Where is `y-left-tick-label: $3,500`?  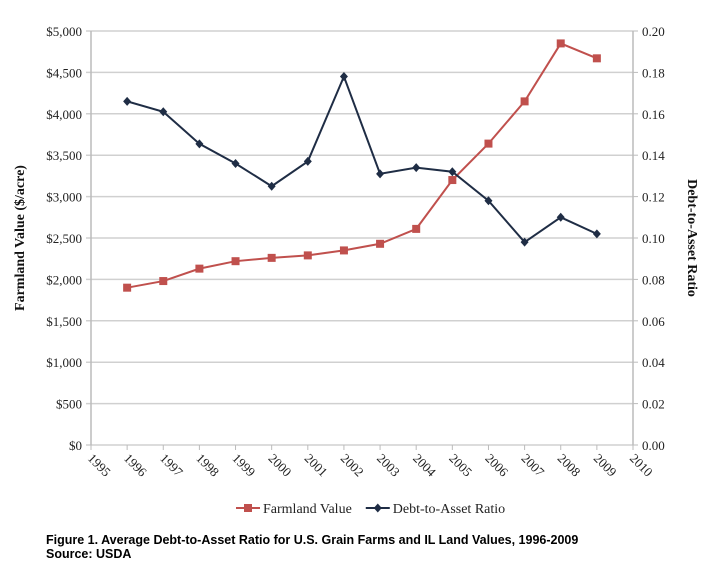
y-left-tick-label: $3,500 is located at coordinates (64, 155).